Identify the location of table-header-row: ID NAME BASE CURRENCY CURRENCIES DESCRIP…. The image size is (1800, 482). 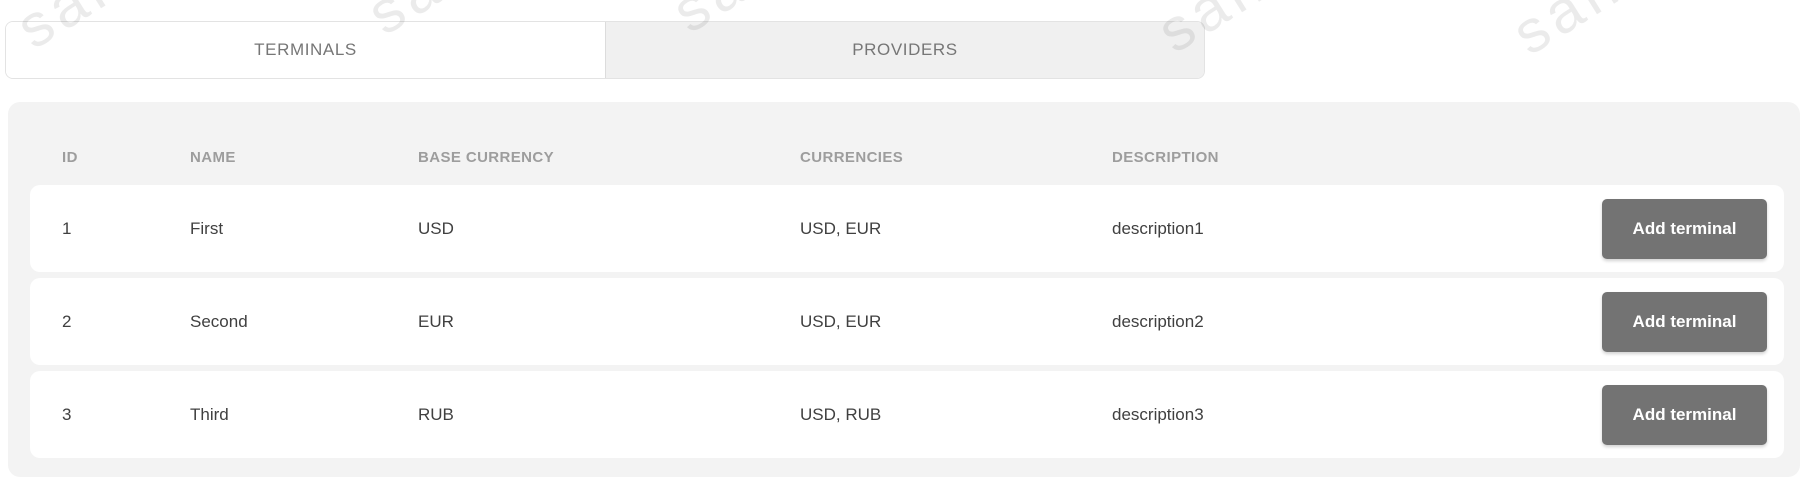
(907, 157).